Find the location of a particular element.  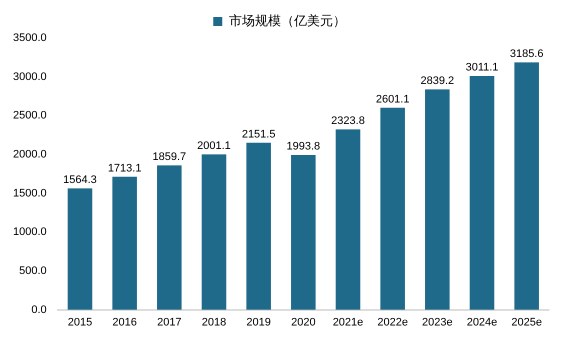

y-tick-label: 3500.0 is located at coordinates (29, 38).